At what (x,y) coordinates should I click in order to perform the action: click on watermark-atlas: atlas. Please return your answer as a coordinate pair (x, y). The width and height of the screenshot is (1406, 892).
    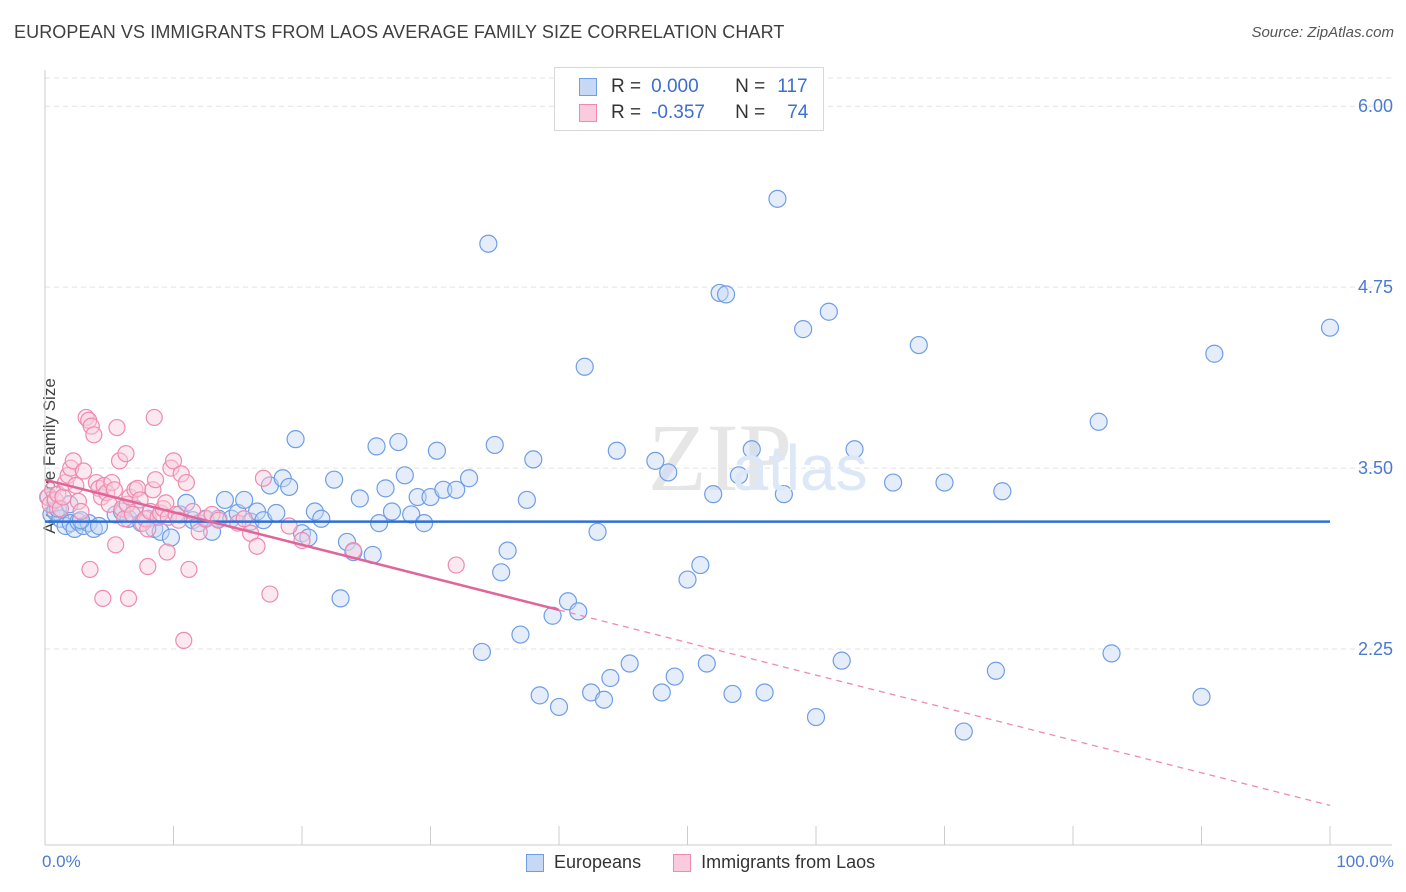
    Looking at the image, I should click on (799, 468).